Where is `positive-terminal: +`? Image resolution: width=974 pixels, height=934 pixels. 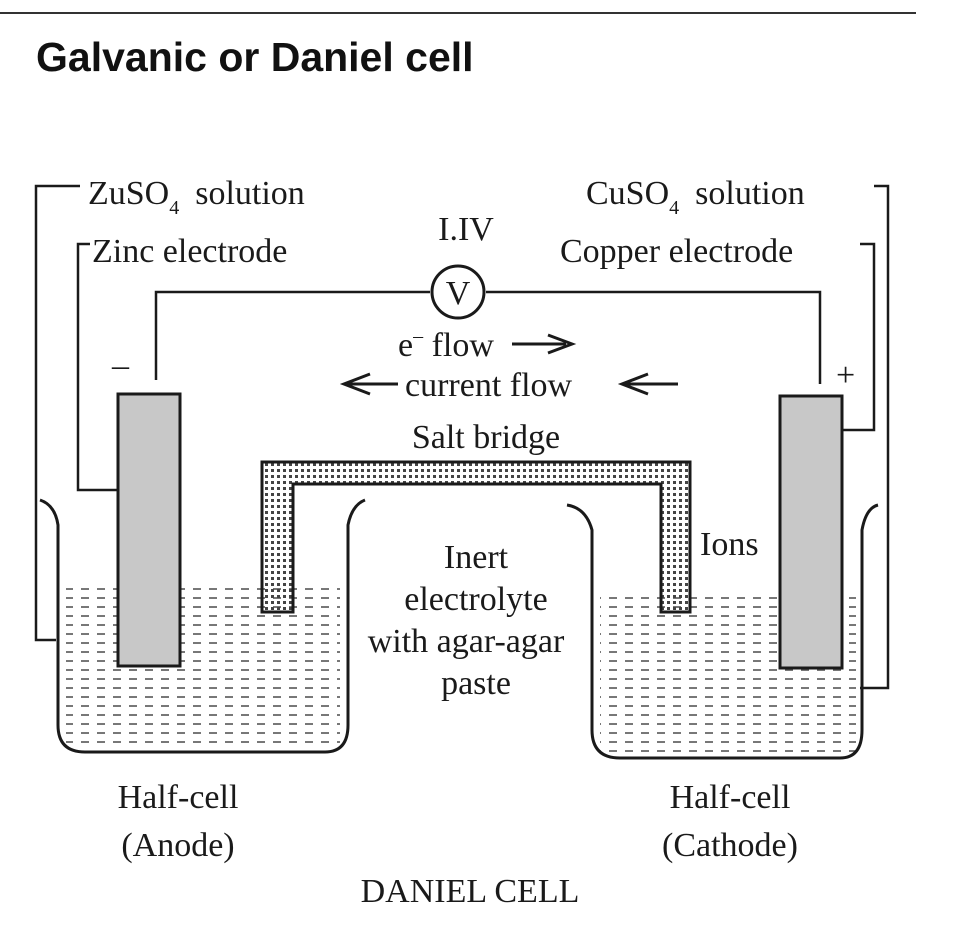
positive-terminal: + is located at coordinates (845, 375).